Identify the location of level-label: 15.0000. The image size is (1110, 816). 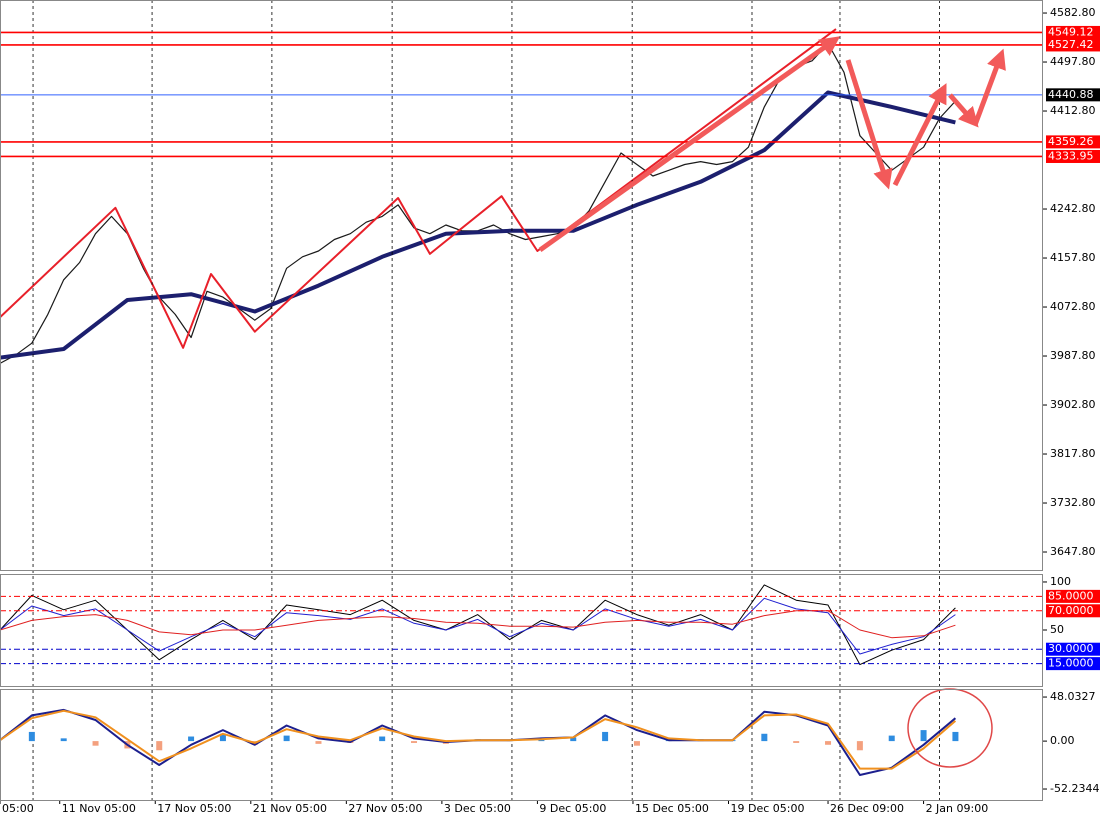
(1071, 663).